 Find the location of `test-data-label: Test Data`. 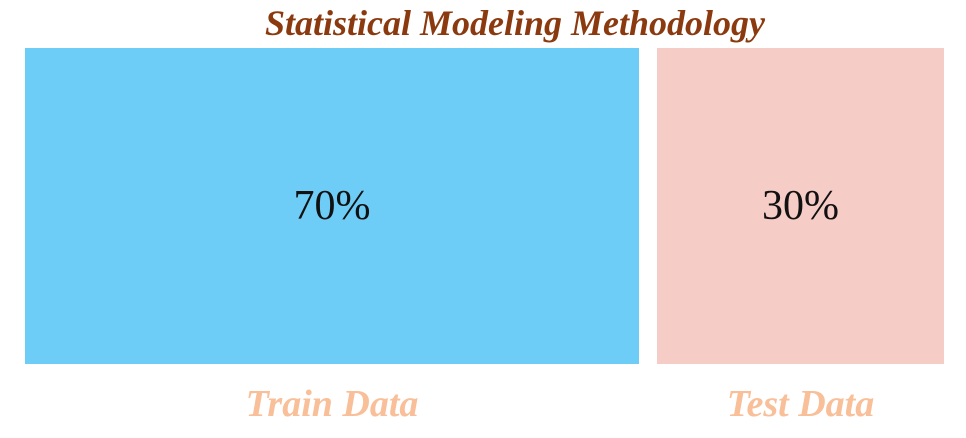

test-data-label: Test Data is located at coordinates (800, 404).